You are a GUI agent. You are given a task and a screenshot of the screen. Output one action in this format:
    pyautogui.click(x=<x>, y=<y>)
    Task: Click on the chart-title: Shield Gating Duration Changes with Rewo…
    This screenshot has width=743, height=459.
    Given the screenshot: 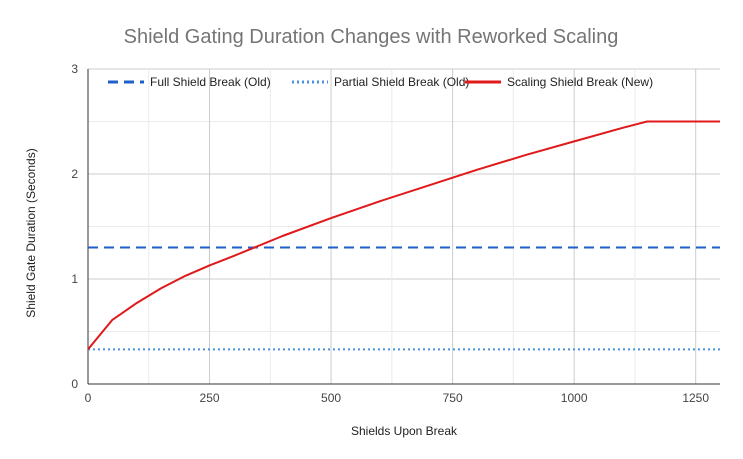 What is the action you would take?
    pyautogui.click(x=371, y=37)
    